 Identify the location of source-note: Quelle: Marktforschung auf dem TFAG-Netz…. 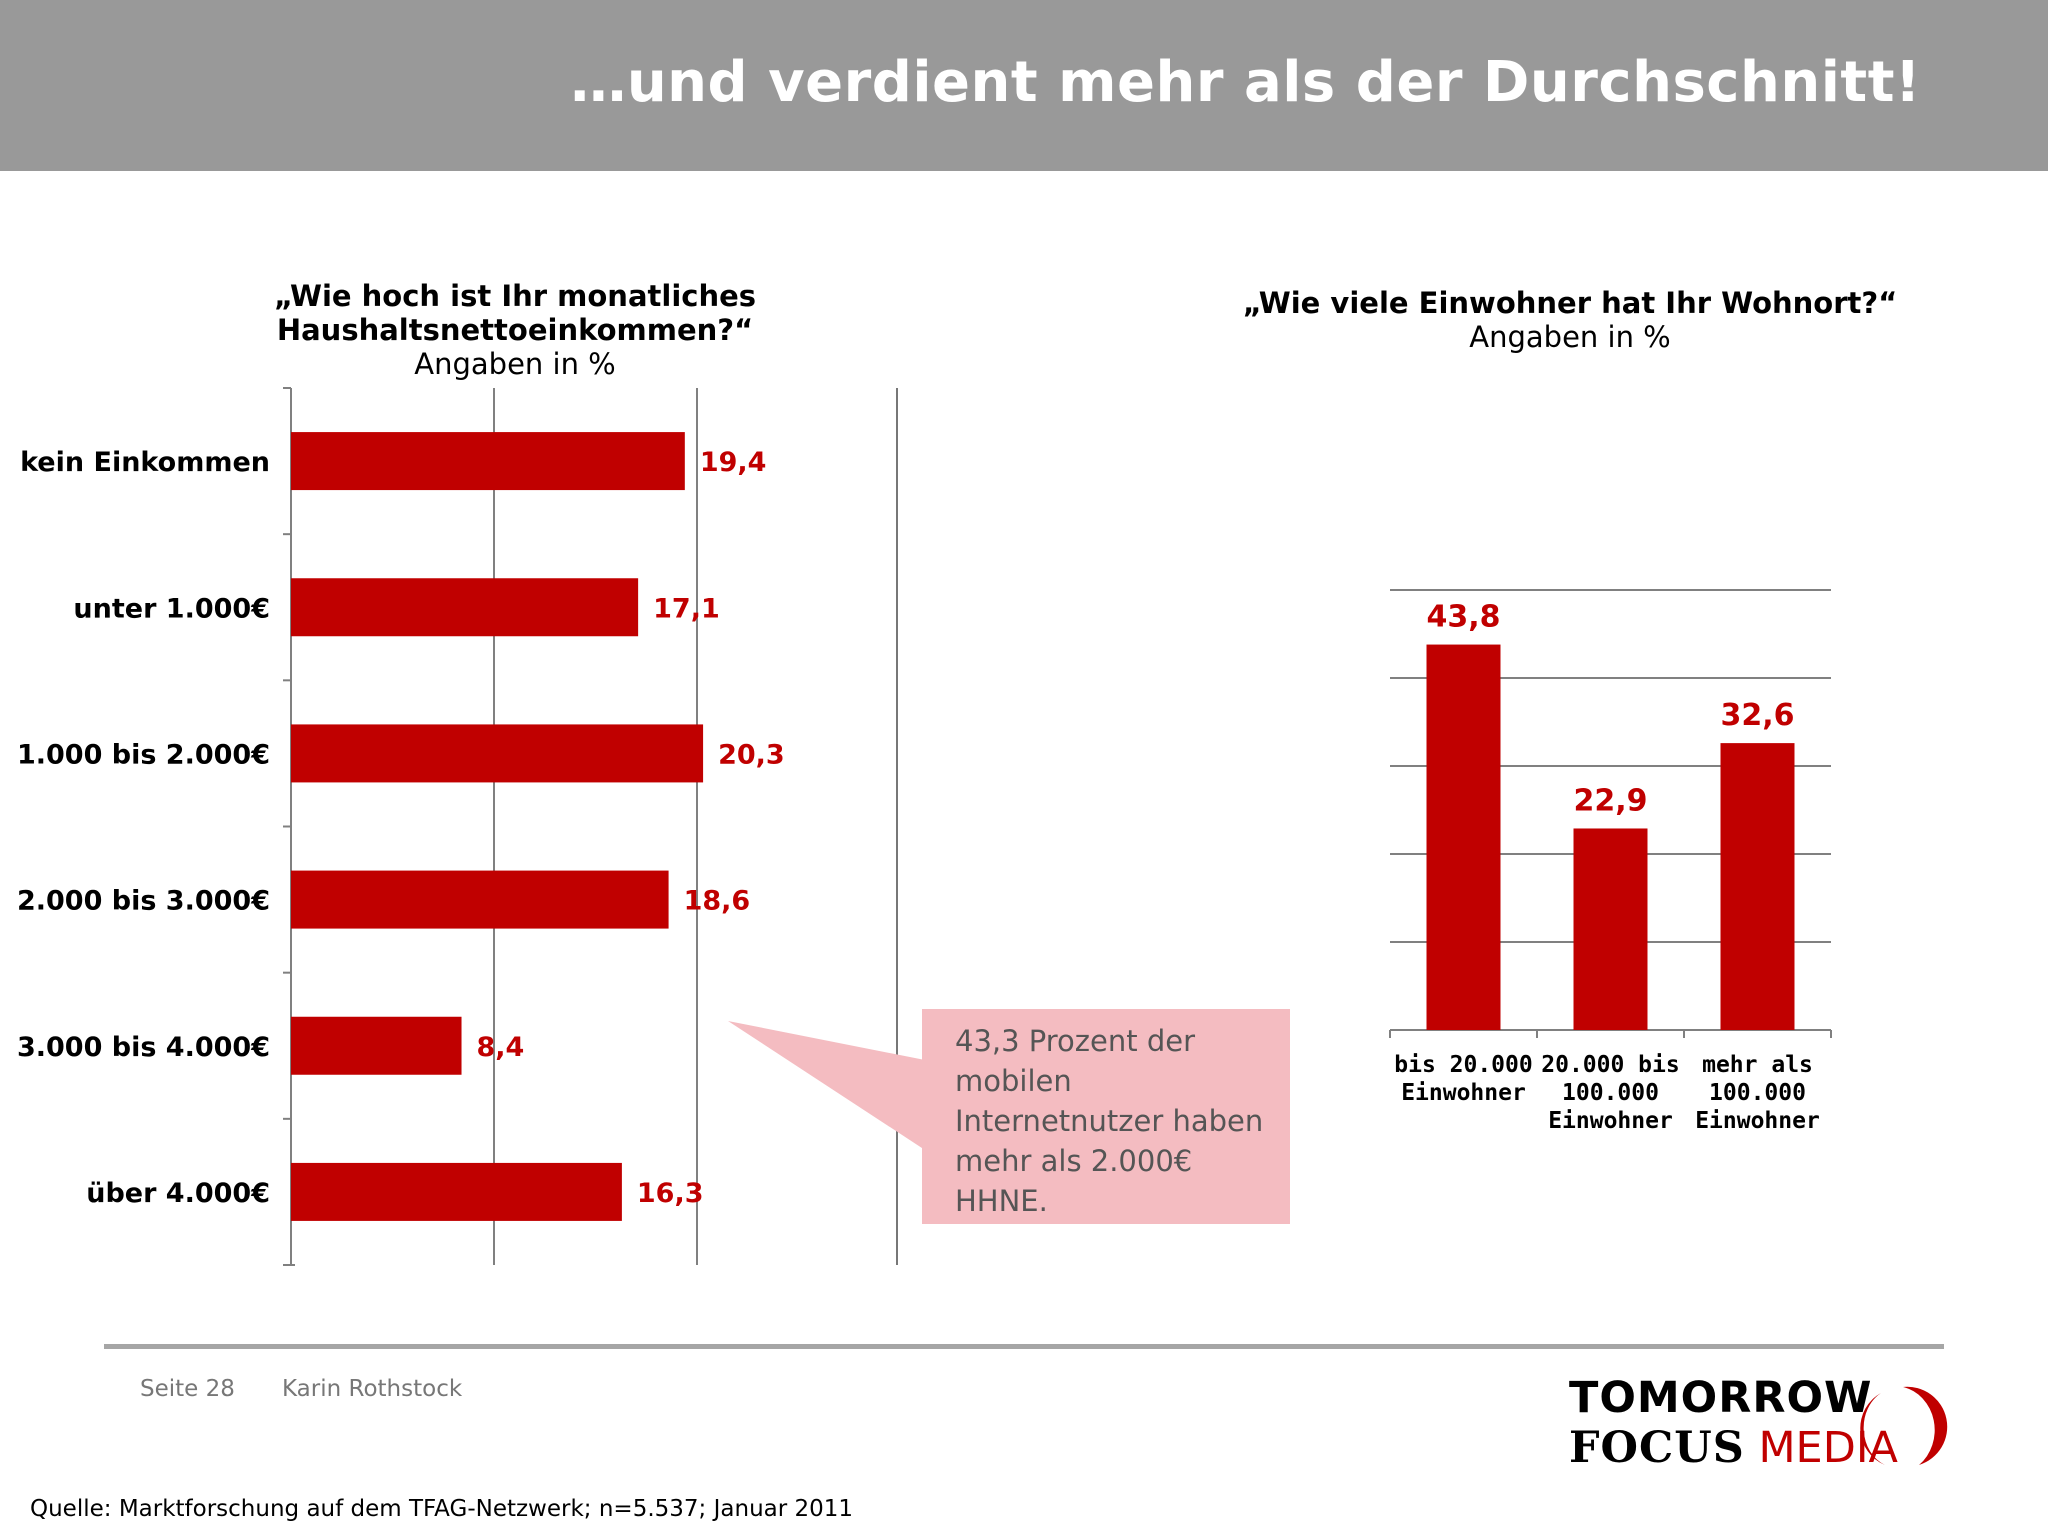
(442, 1509).